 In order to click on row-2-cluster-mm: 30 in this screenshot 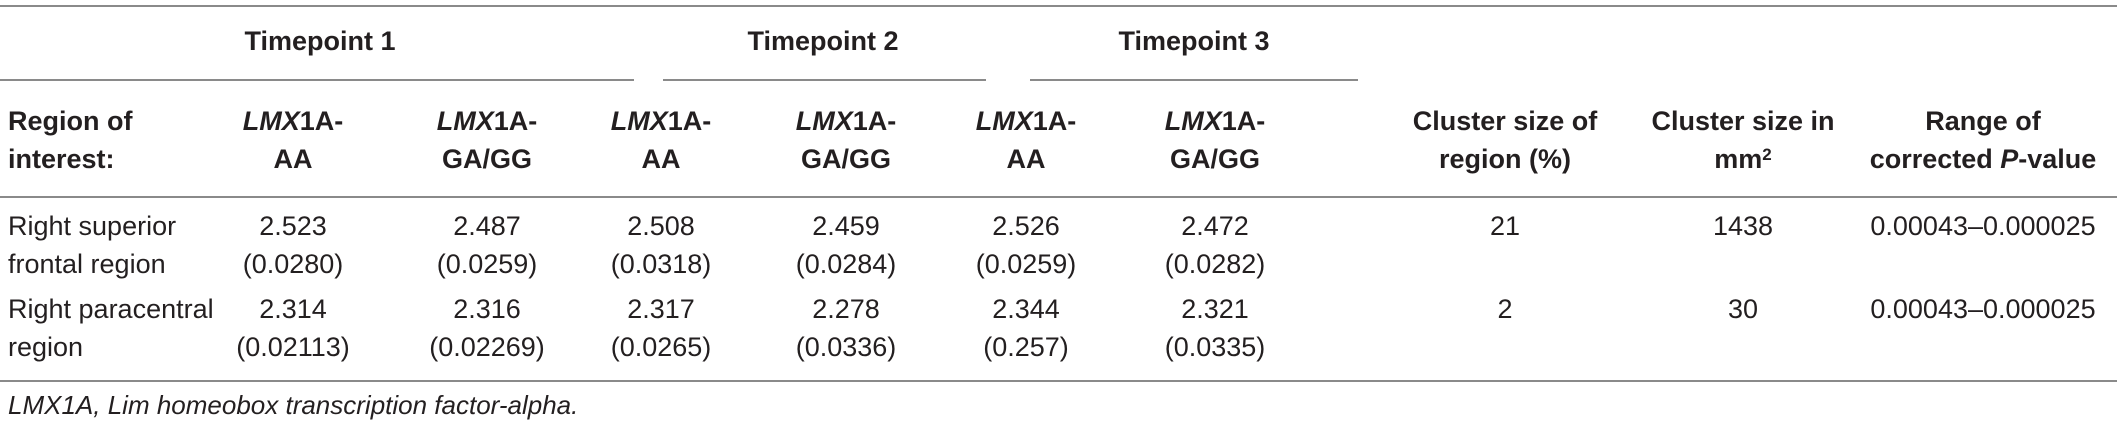, I will do `click(1743, 309)`.